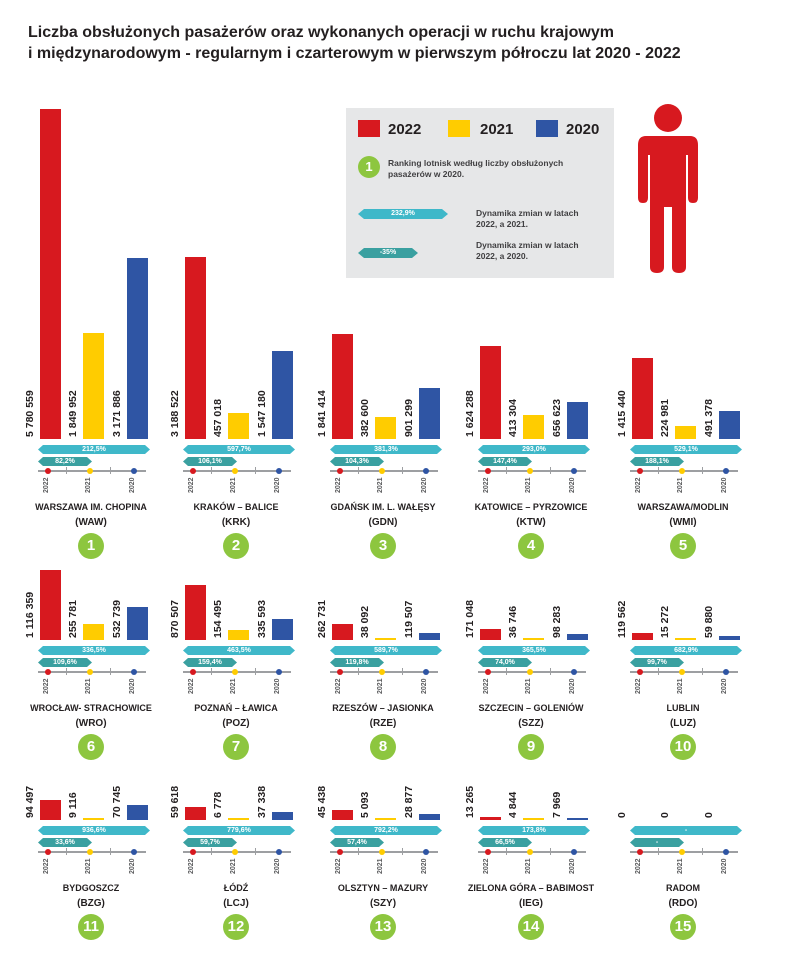 This screenshot has height=969, width=800. What do you see at coordinates (531, 927) in the screenshot?
I see `rank-badge: 14` at bounding box center [531, 927].